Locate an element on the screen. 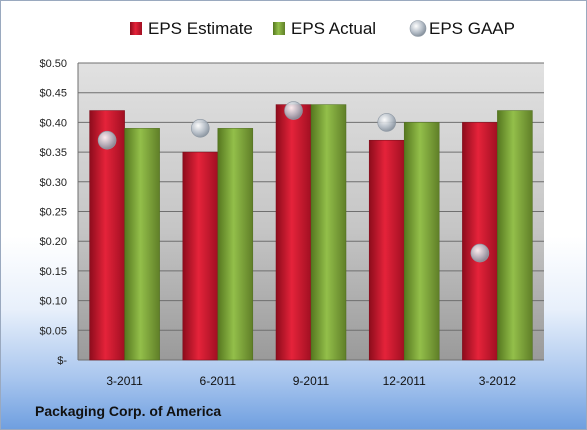  y-tick-label: $0.15 is located at coordinates (53, 272).